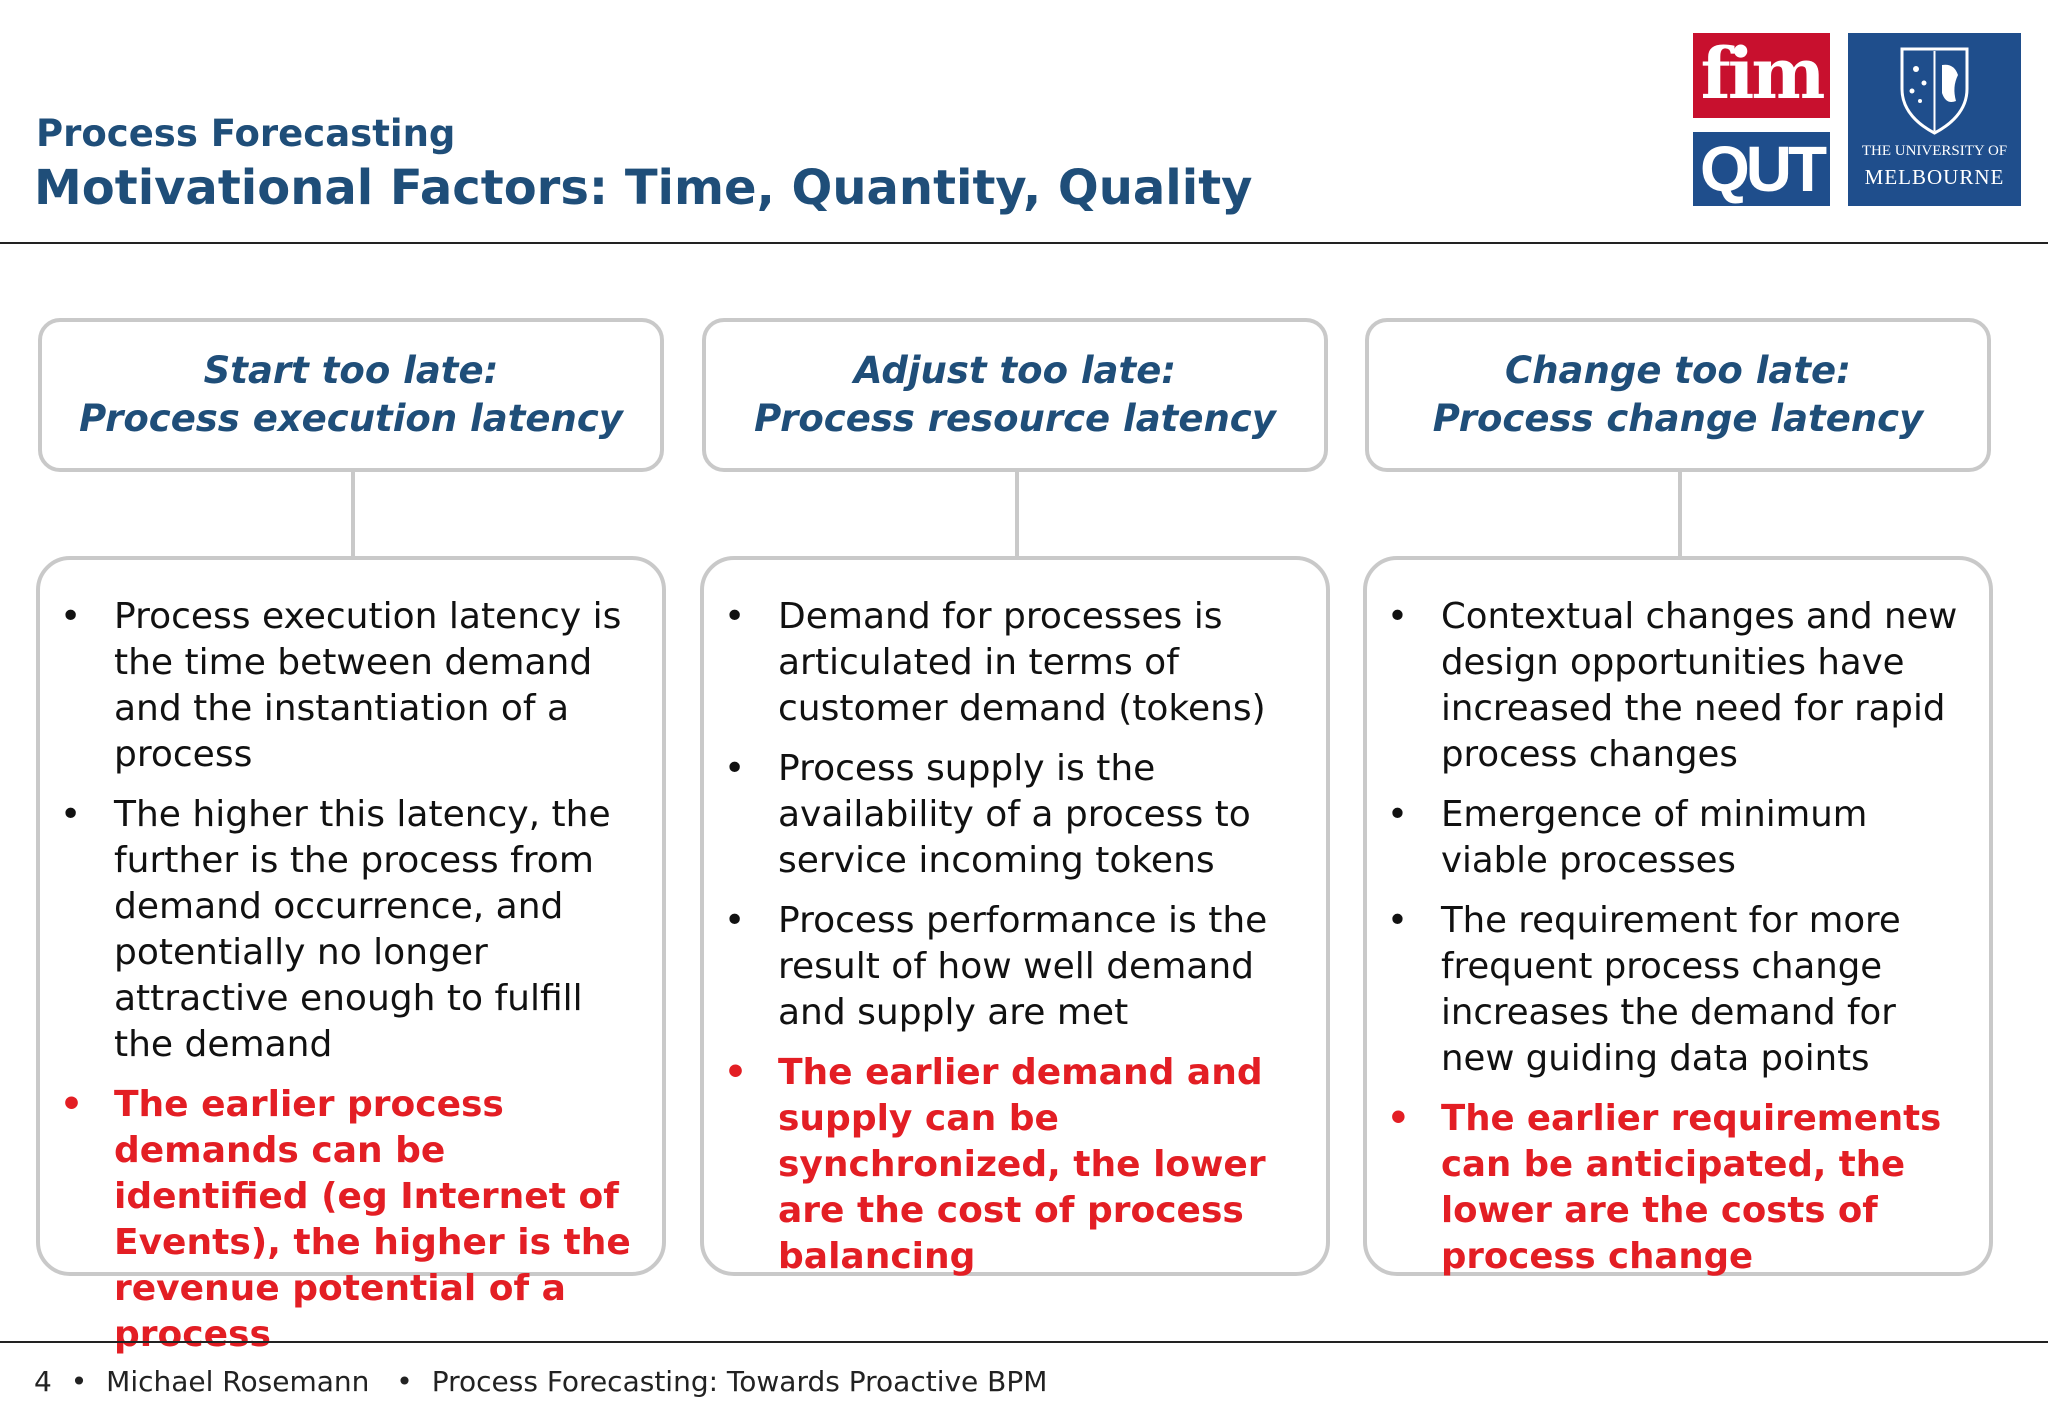 This screenshot has width=2048, height=1418. Describe the element at coordinates (1680, 514) in the screenshot. I see `column-3-connector` at that location.